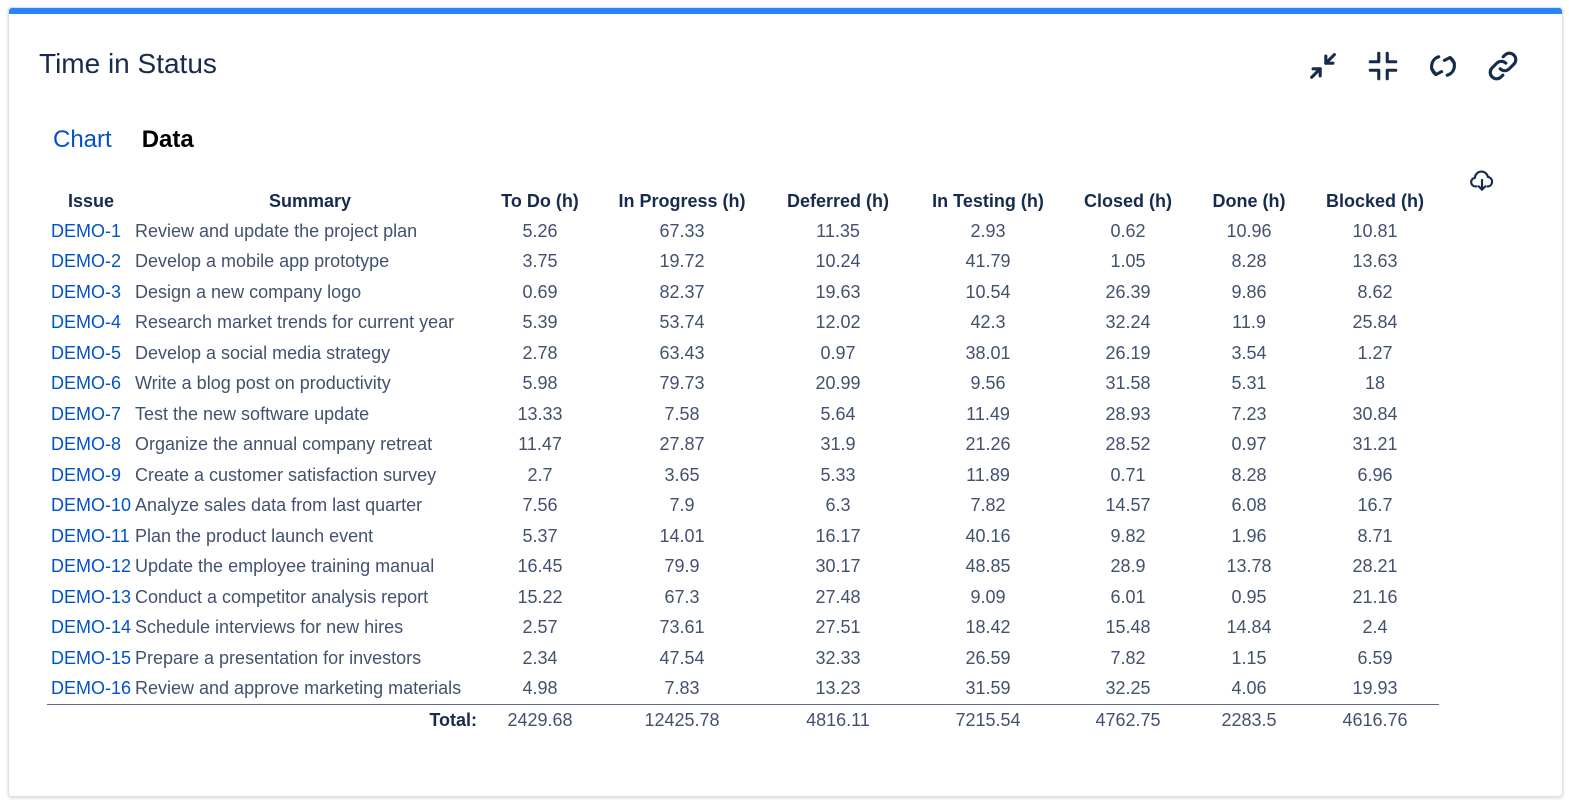 Image resolution: width=1569 pixels, height=807 pixels. Describe the element at coordinates (1128, 535) in the screenshot. I see `hours-cell: 9.82` at that location.